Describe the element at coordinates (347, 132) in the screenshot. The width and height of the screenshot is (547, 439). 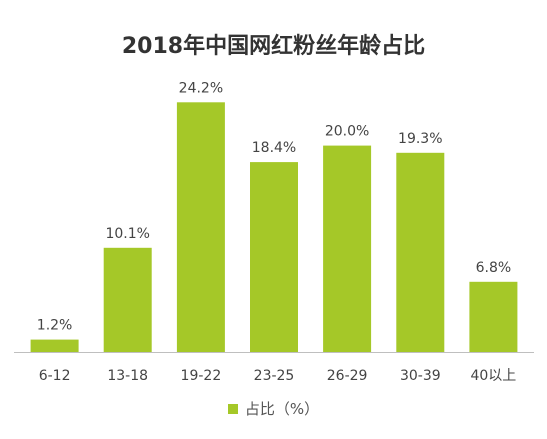
I see `data-label: 20.0%` at that location.